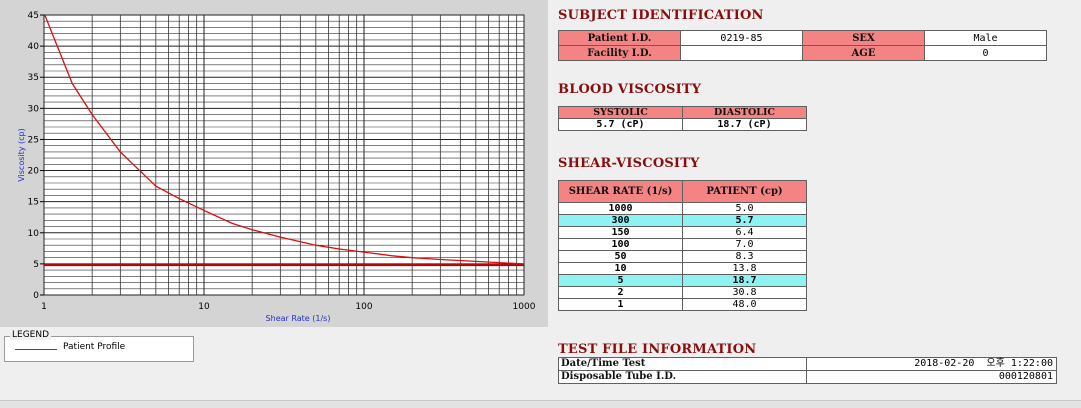  I want to click on datetime-label: Date/Time Test, so click(682, 364).